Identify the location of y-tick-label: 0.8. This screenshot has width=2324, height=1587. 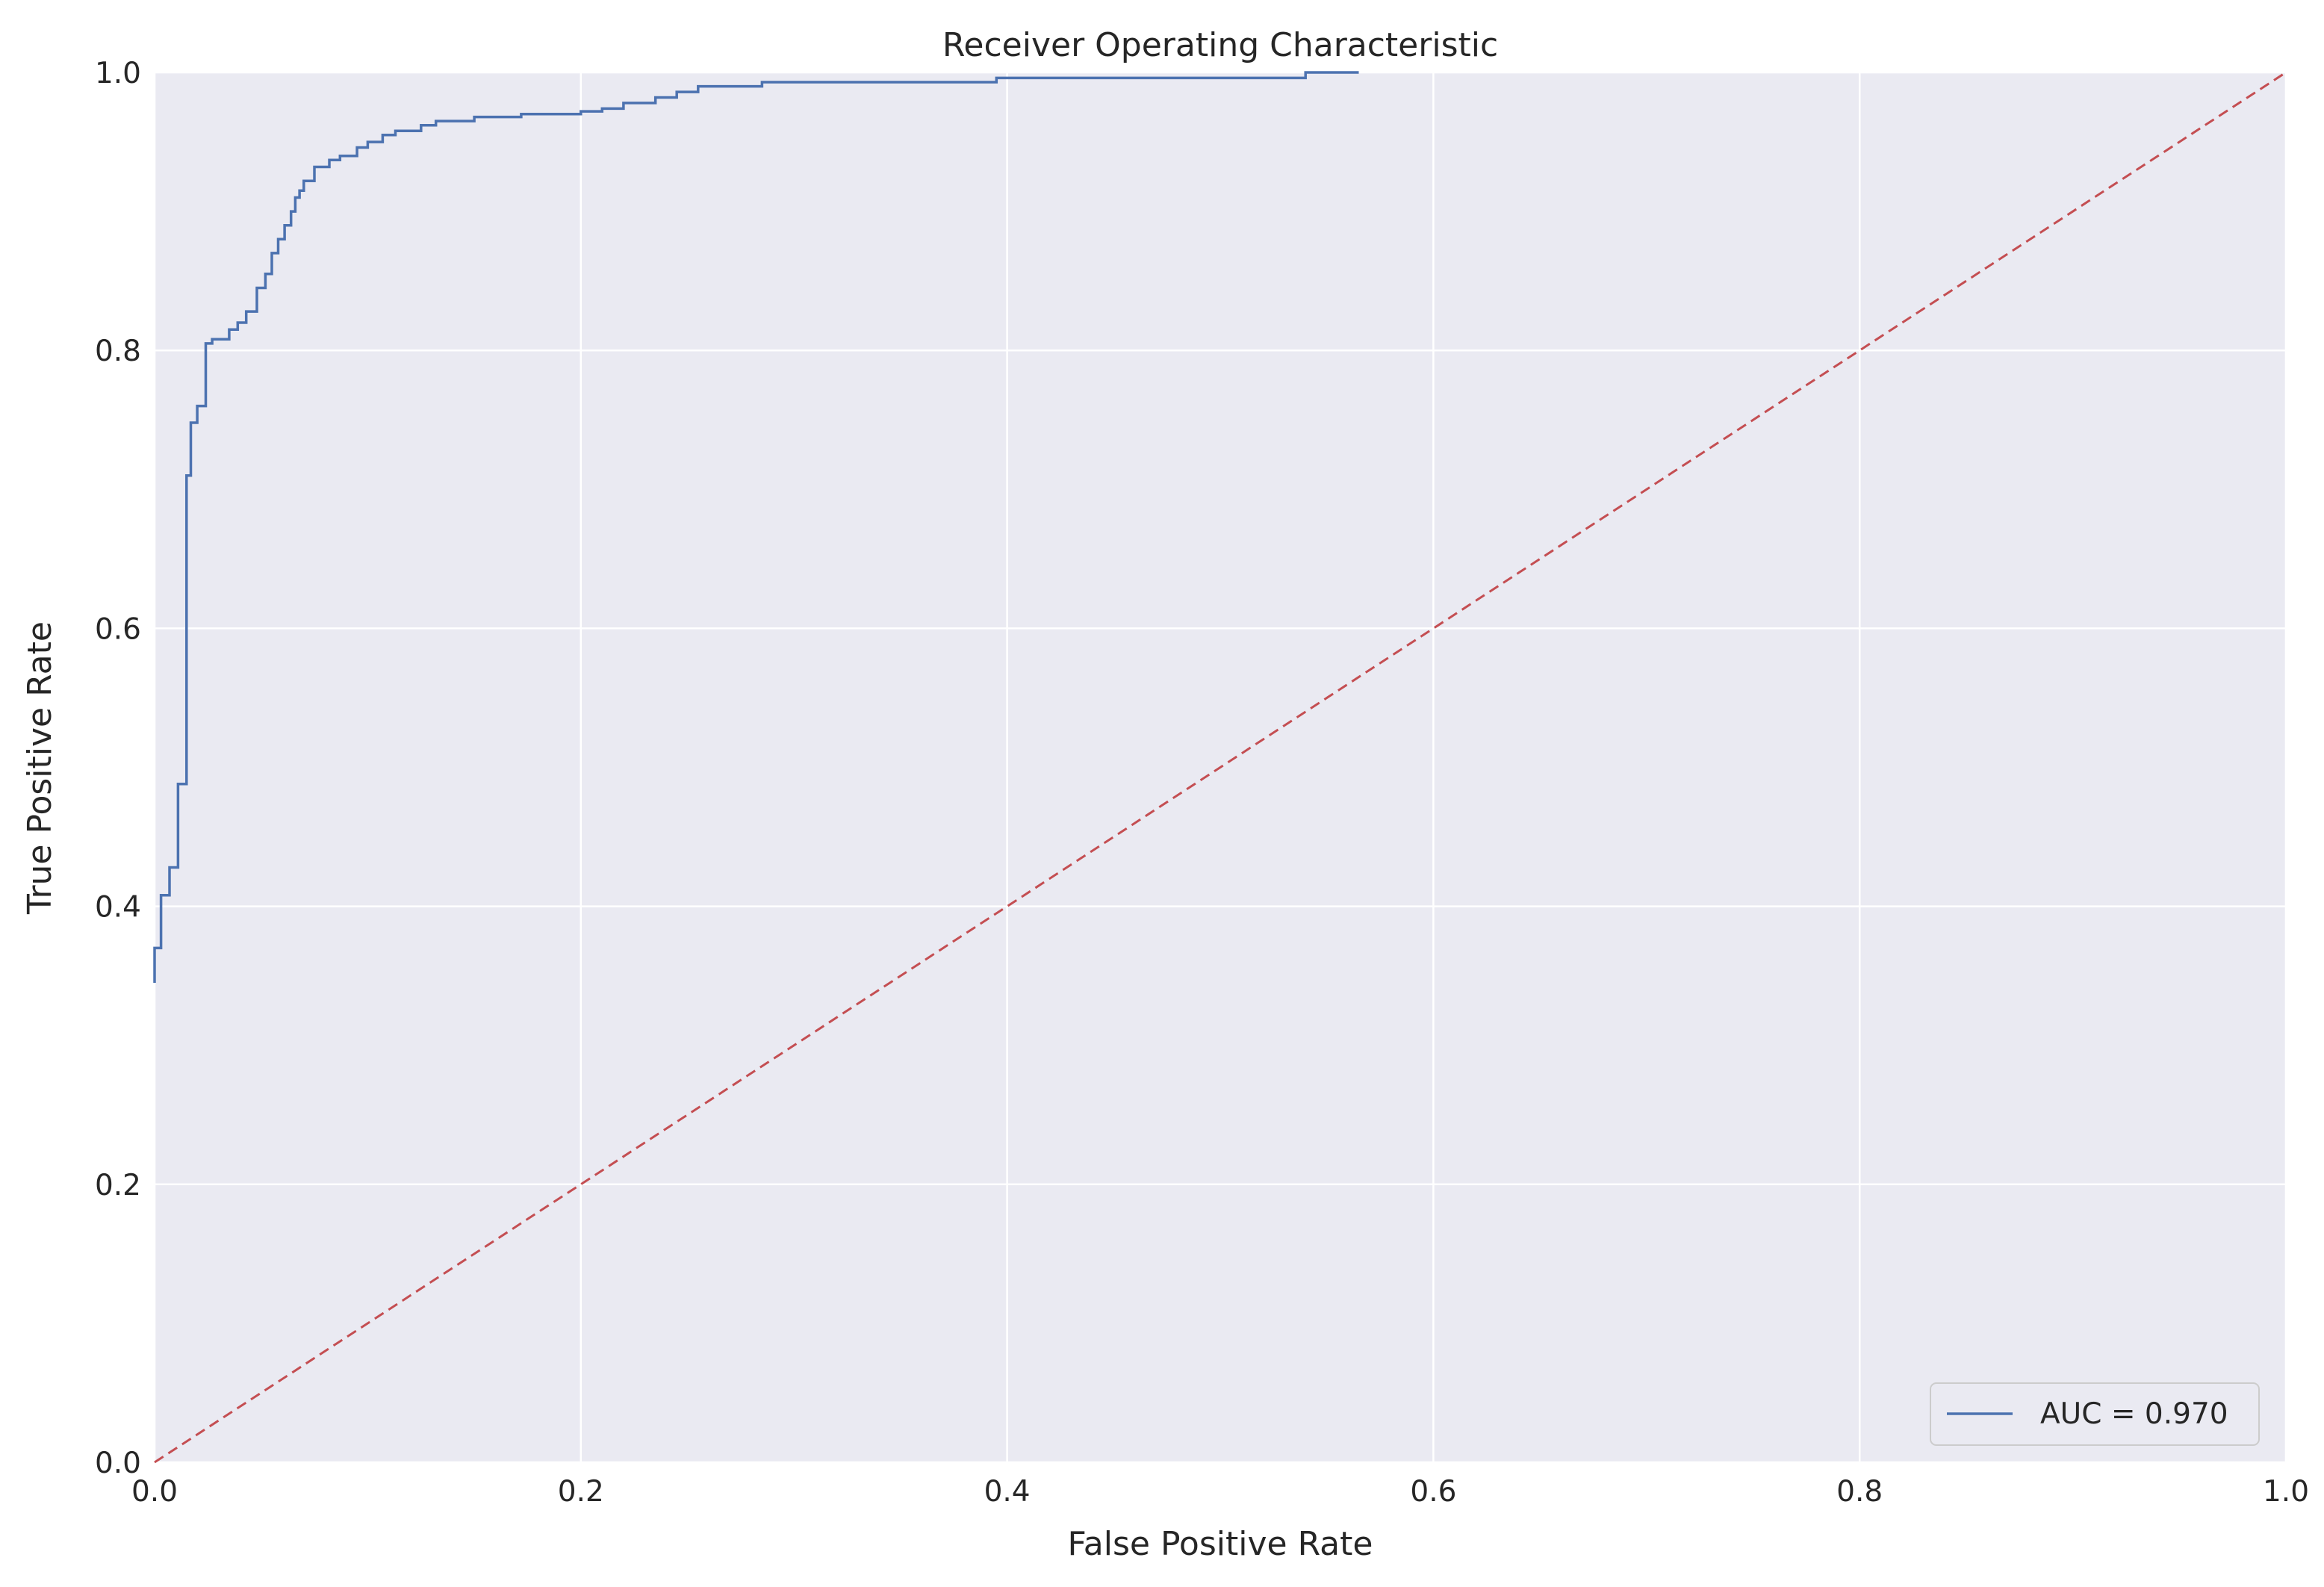
(118, 351).